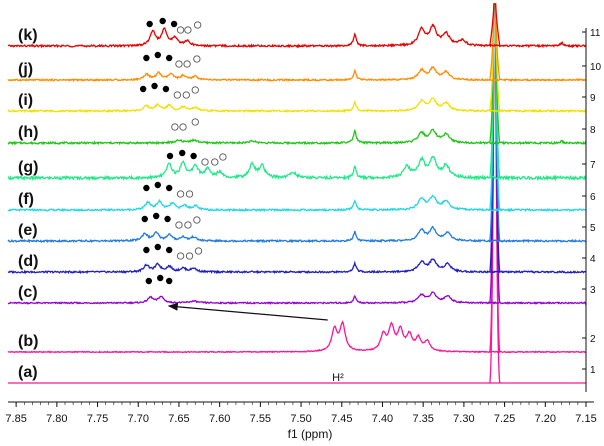 Image resolution: width=604 pixels, height=446 pixels. I want to click on trace-label-h: (h), so click(28, 132).